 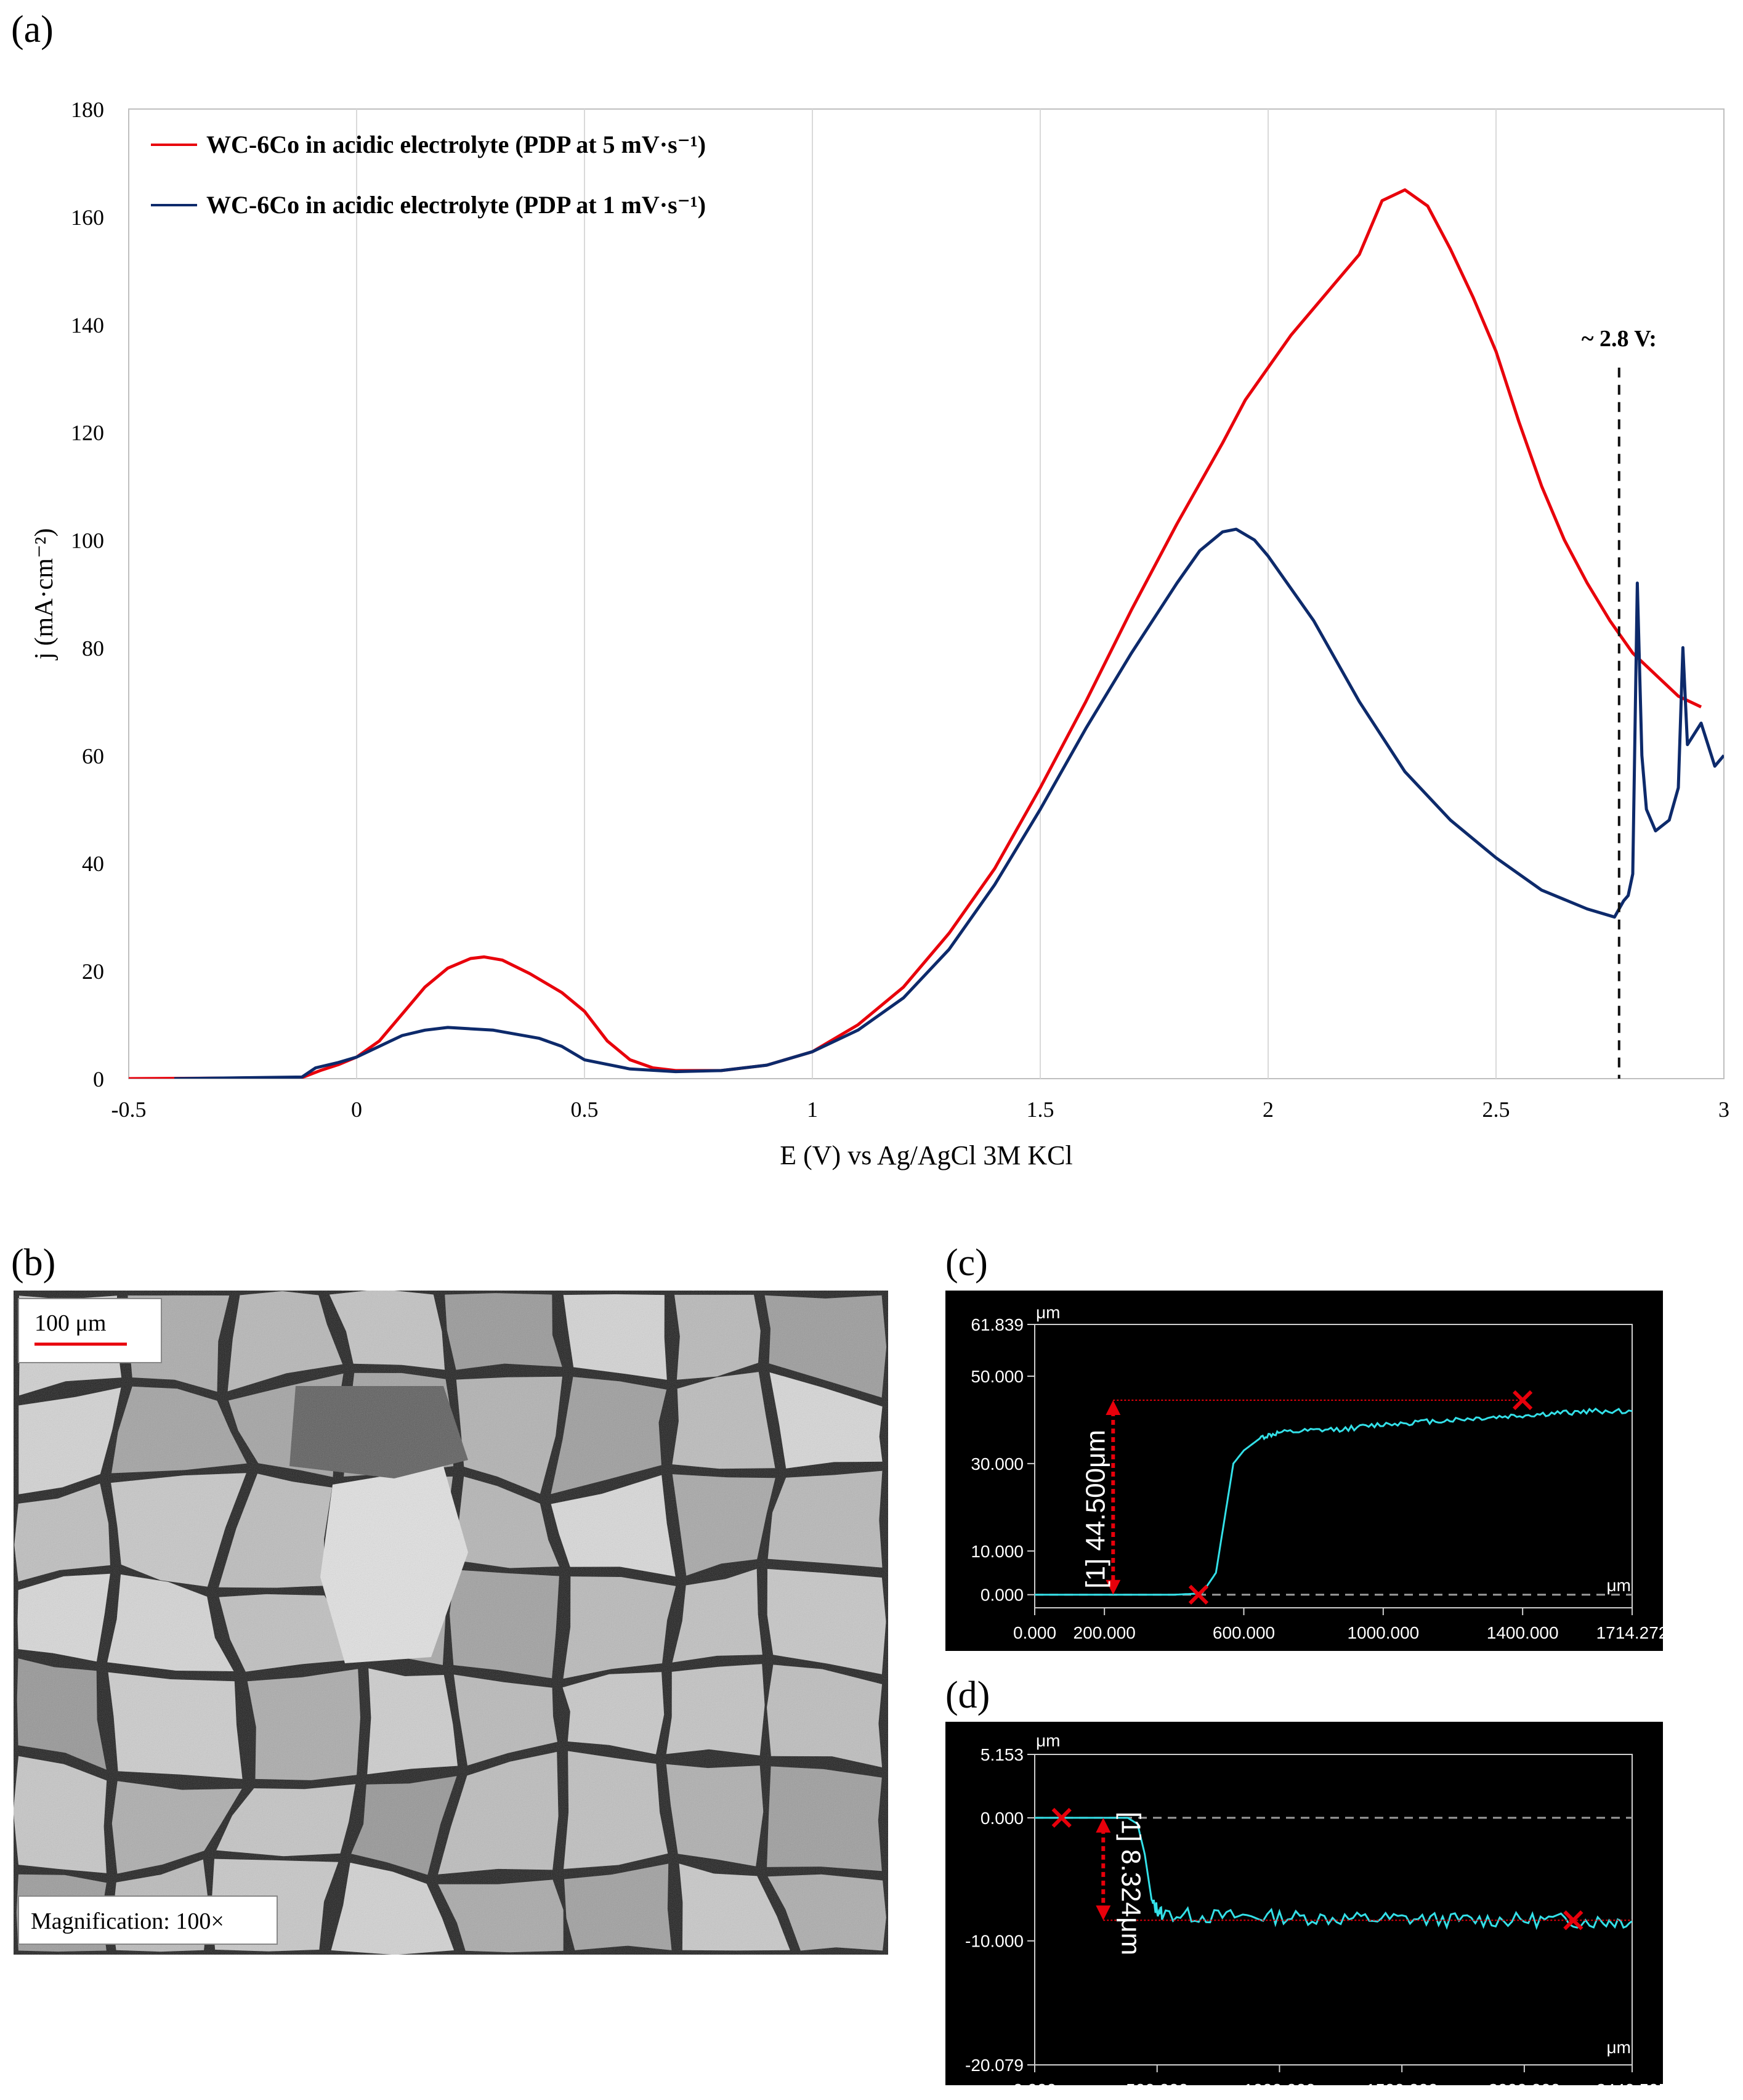 What do you see at coordinates (1002, 1754) in the screenshot?
I see `y-tick-label: 5.153` at bounding box center [1002, 1754].